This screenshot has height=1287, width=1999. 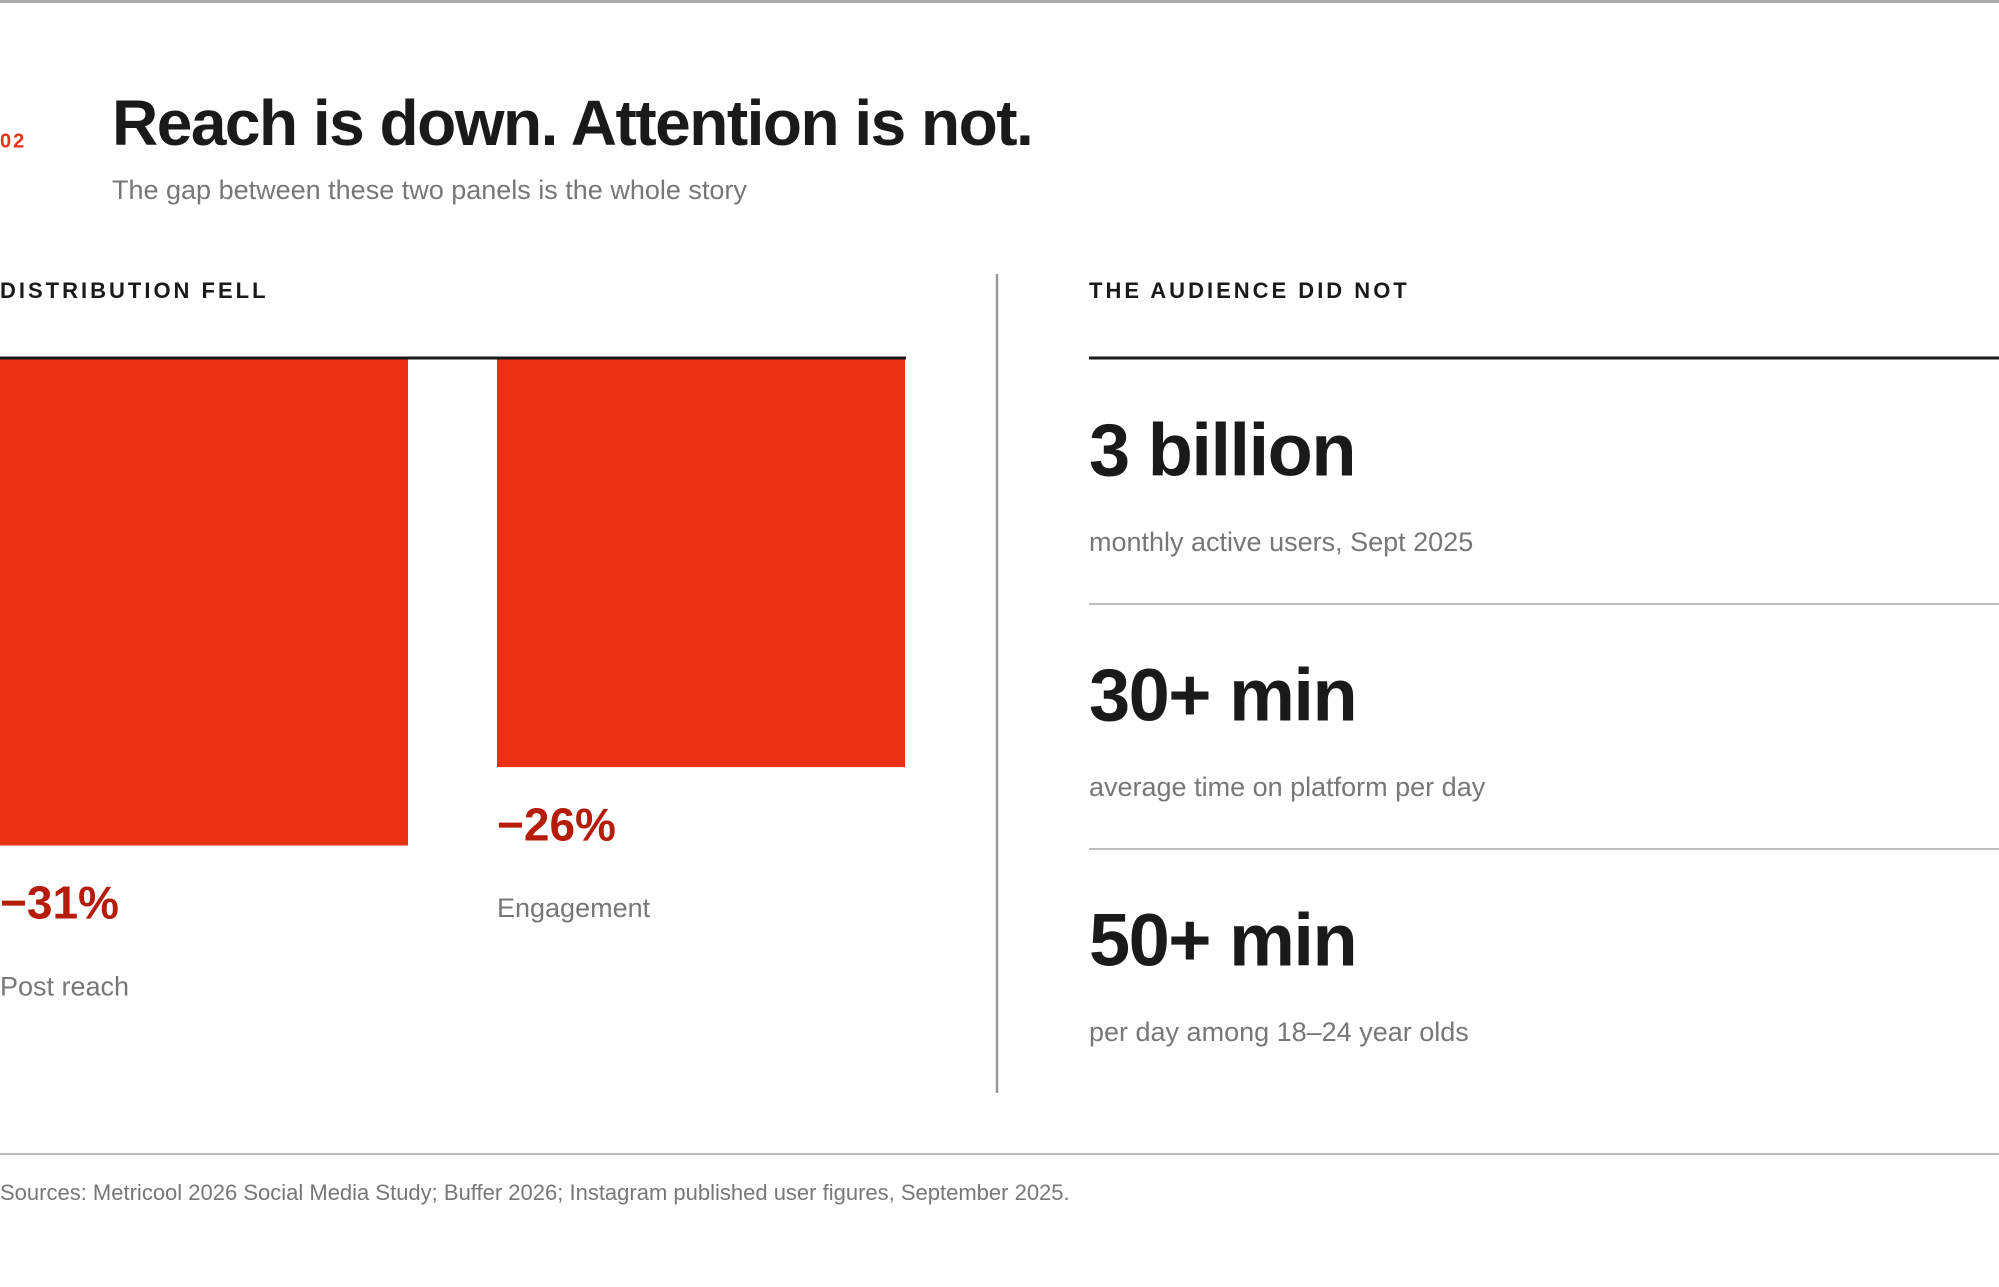 I want to click on panel-heading: DISTRIBUTION FELL, so click(x=134, y=290).